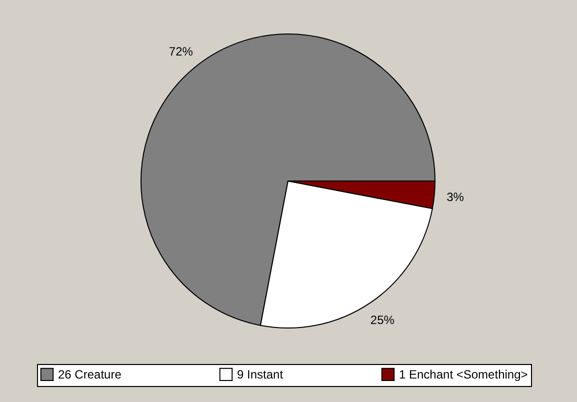  What do you see at coordinates (181, 51) in the screenshot?
I see `data-label: 72%` at bounding box center [181, 51].